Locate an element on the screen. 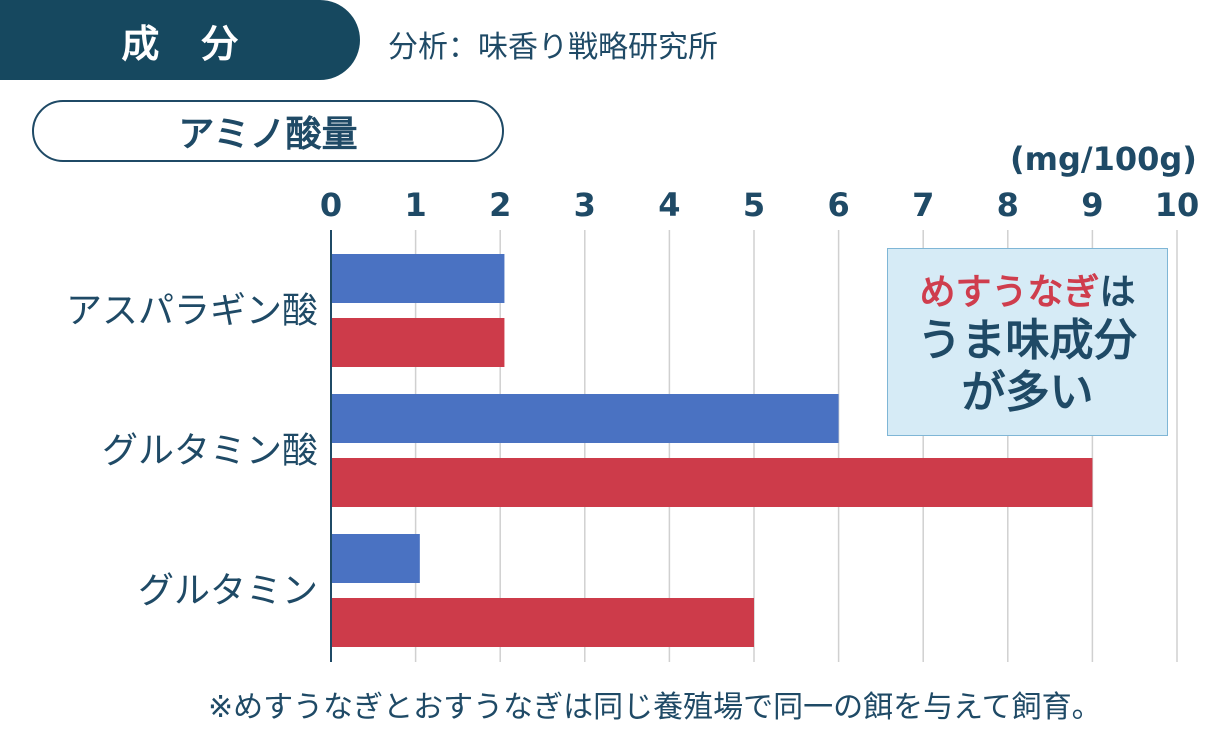  x-tick-label: 9 is located at coordinates (1092, 205).